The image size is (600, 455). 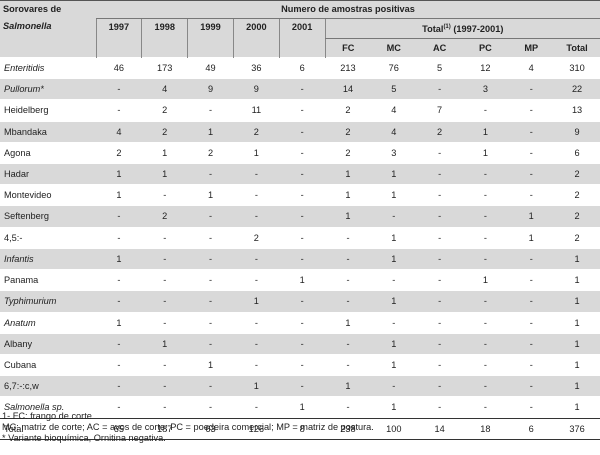 What do you see at coordinates (256, 38) in the screenshot?
I see `year-header: 2000` at bounding box center [256, 38].